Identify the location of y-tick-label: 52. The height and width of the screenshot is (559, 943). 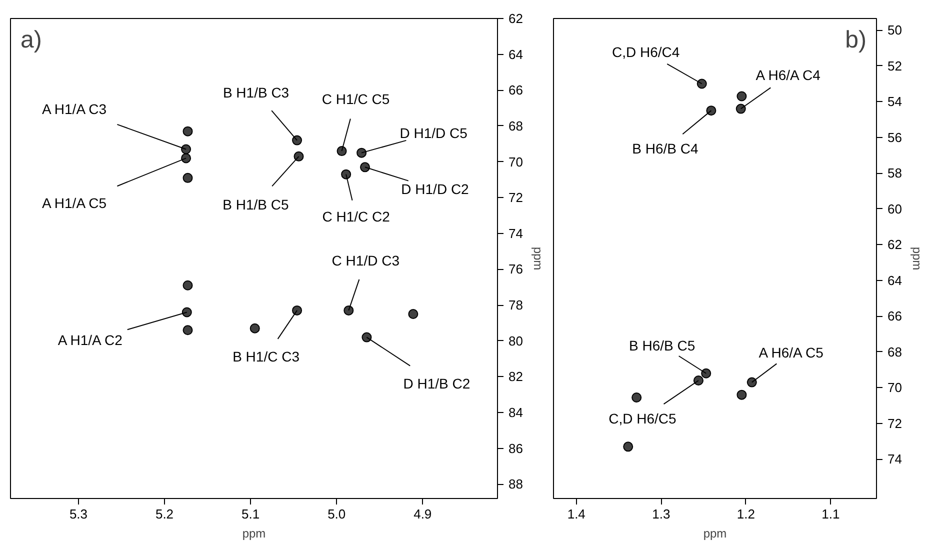
(895, 66).